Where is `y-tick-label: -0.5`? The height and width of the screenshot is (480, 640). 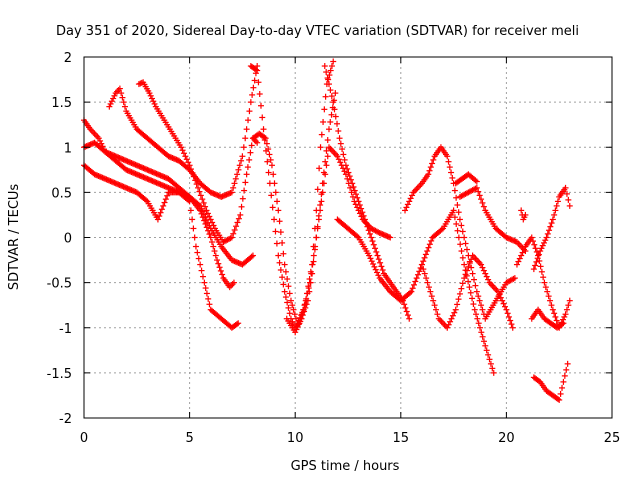
y-tick-label: -0.5 is located at coordinates (59, 284).